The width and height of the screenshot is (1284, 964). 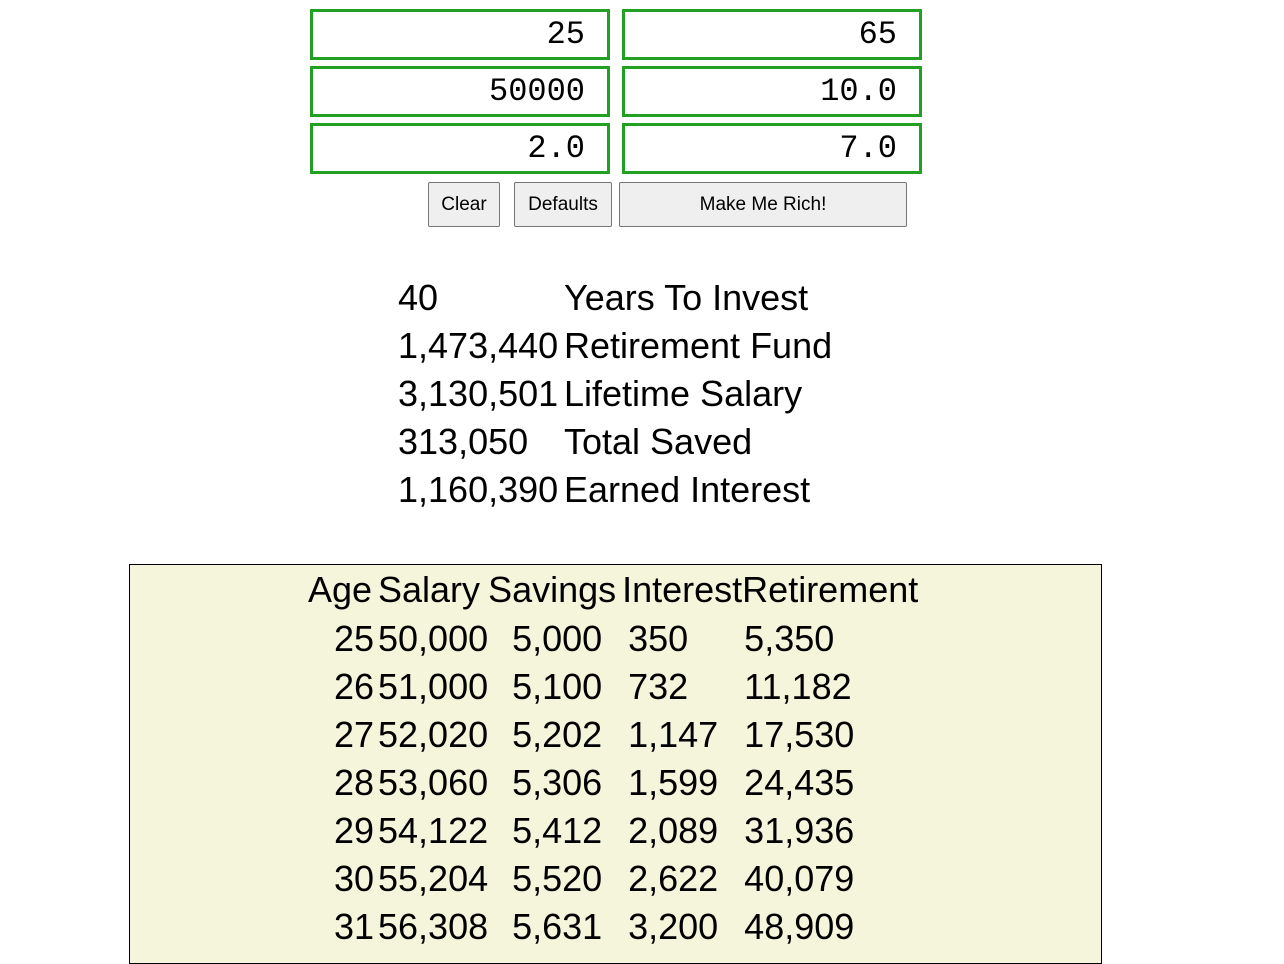 What do you see at coordinates (673, 878) in the screenshot?
I see `interest-cell: 2,622` at bounding box center [673, 878].